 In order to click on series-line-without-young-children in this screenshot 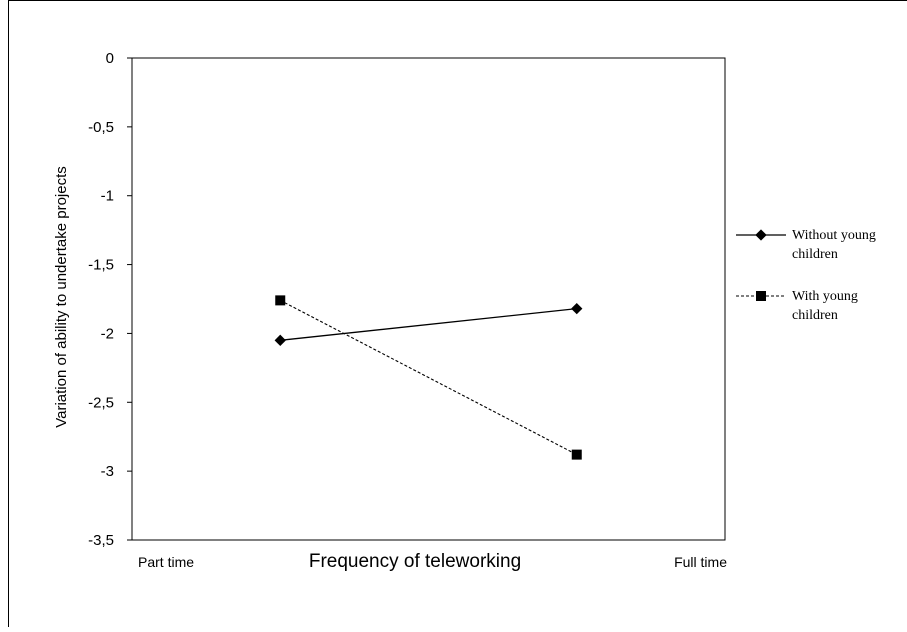, I will do `click(428, 324)`.